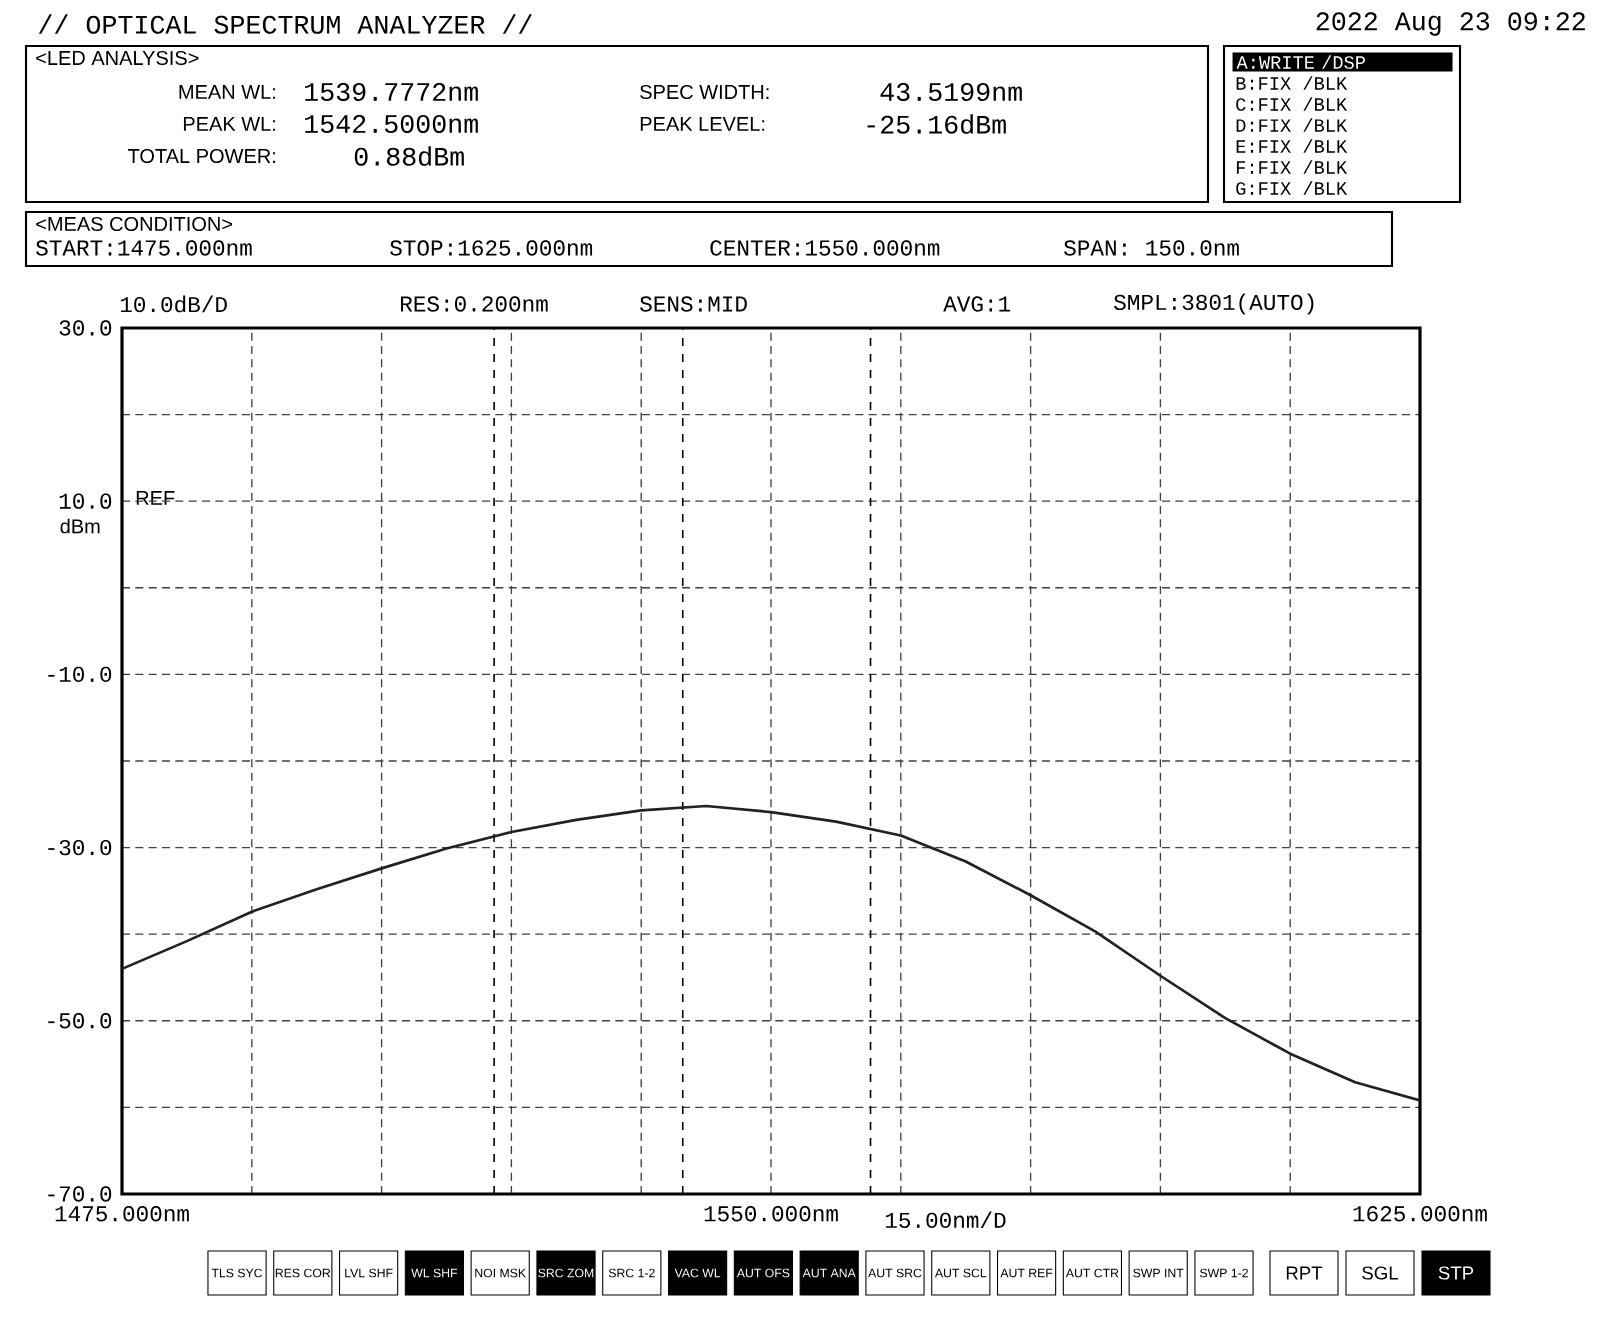  What do you see at coordinates (391, 124) in the screenshot?
I see `text: 1542.5000nm` at bounding box center [391, 124].